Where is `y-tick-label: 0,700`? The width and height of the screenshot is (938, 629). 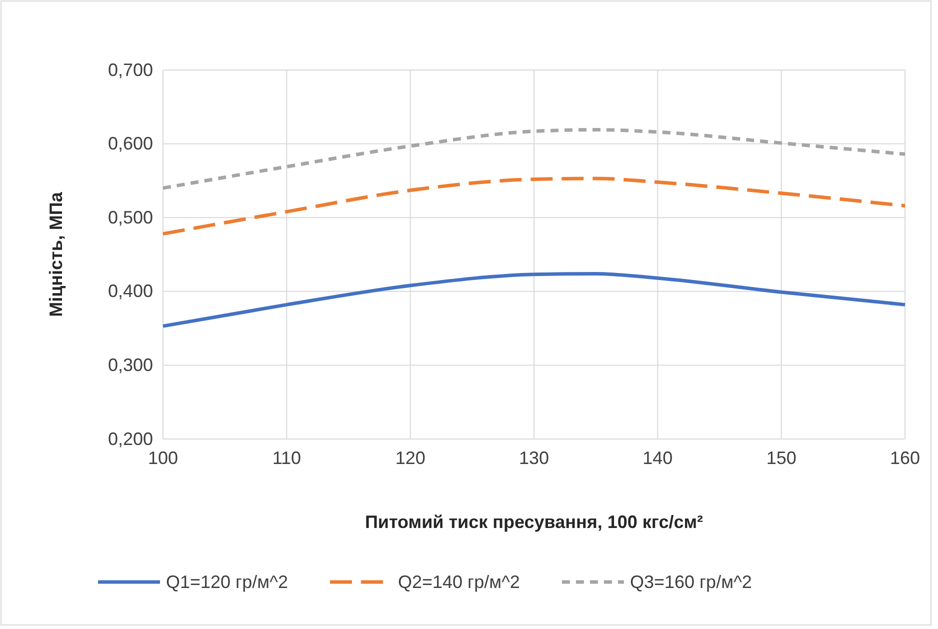 y-tick-label: 0,700 is located at coordinates (130, 70).